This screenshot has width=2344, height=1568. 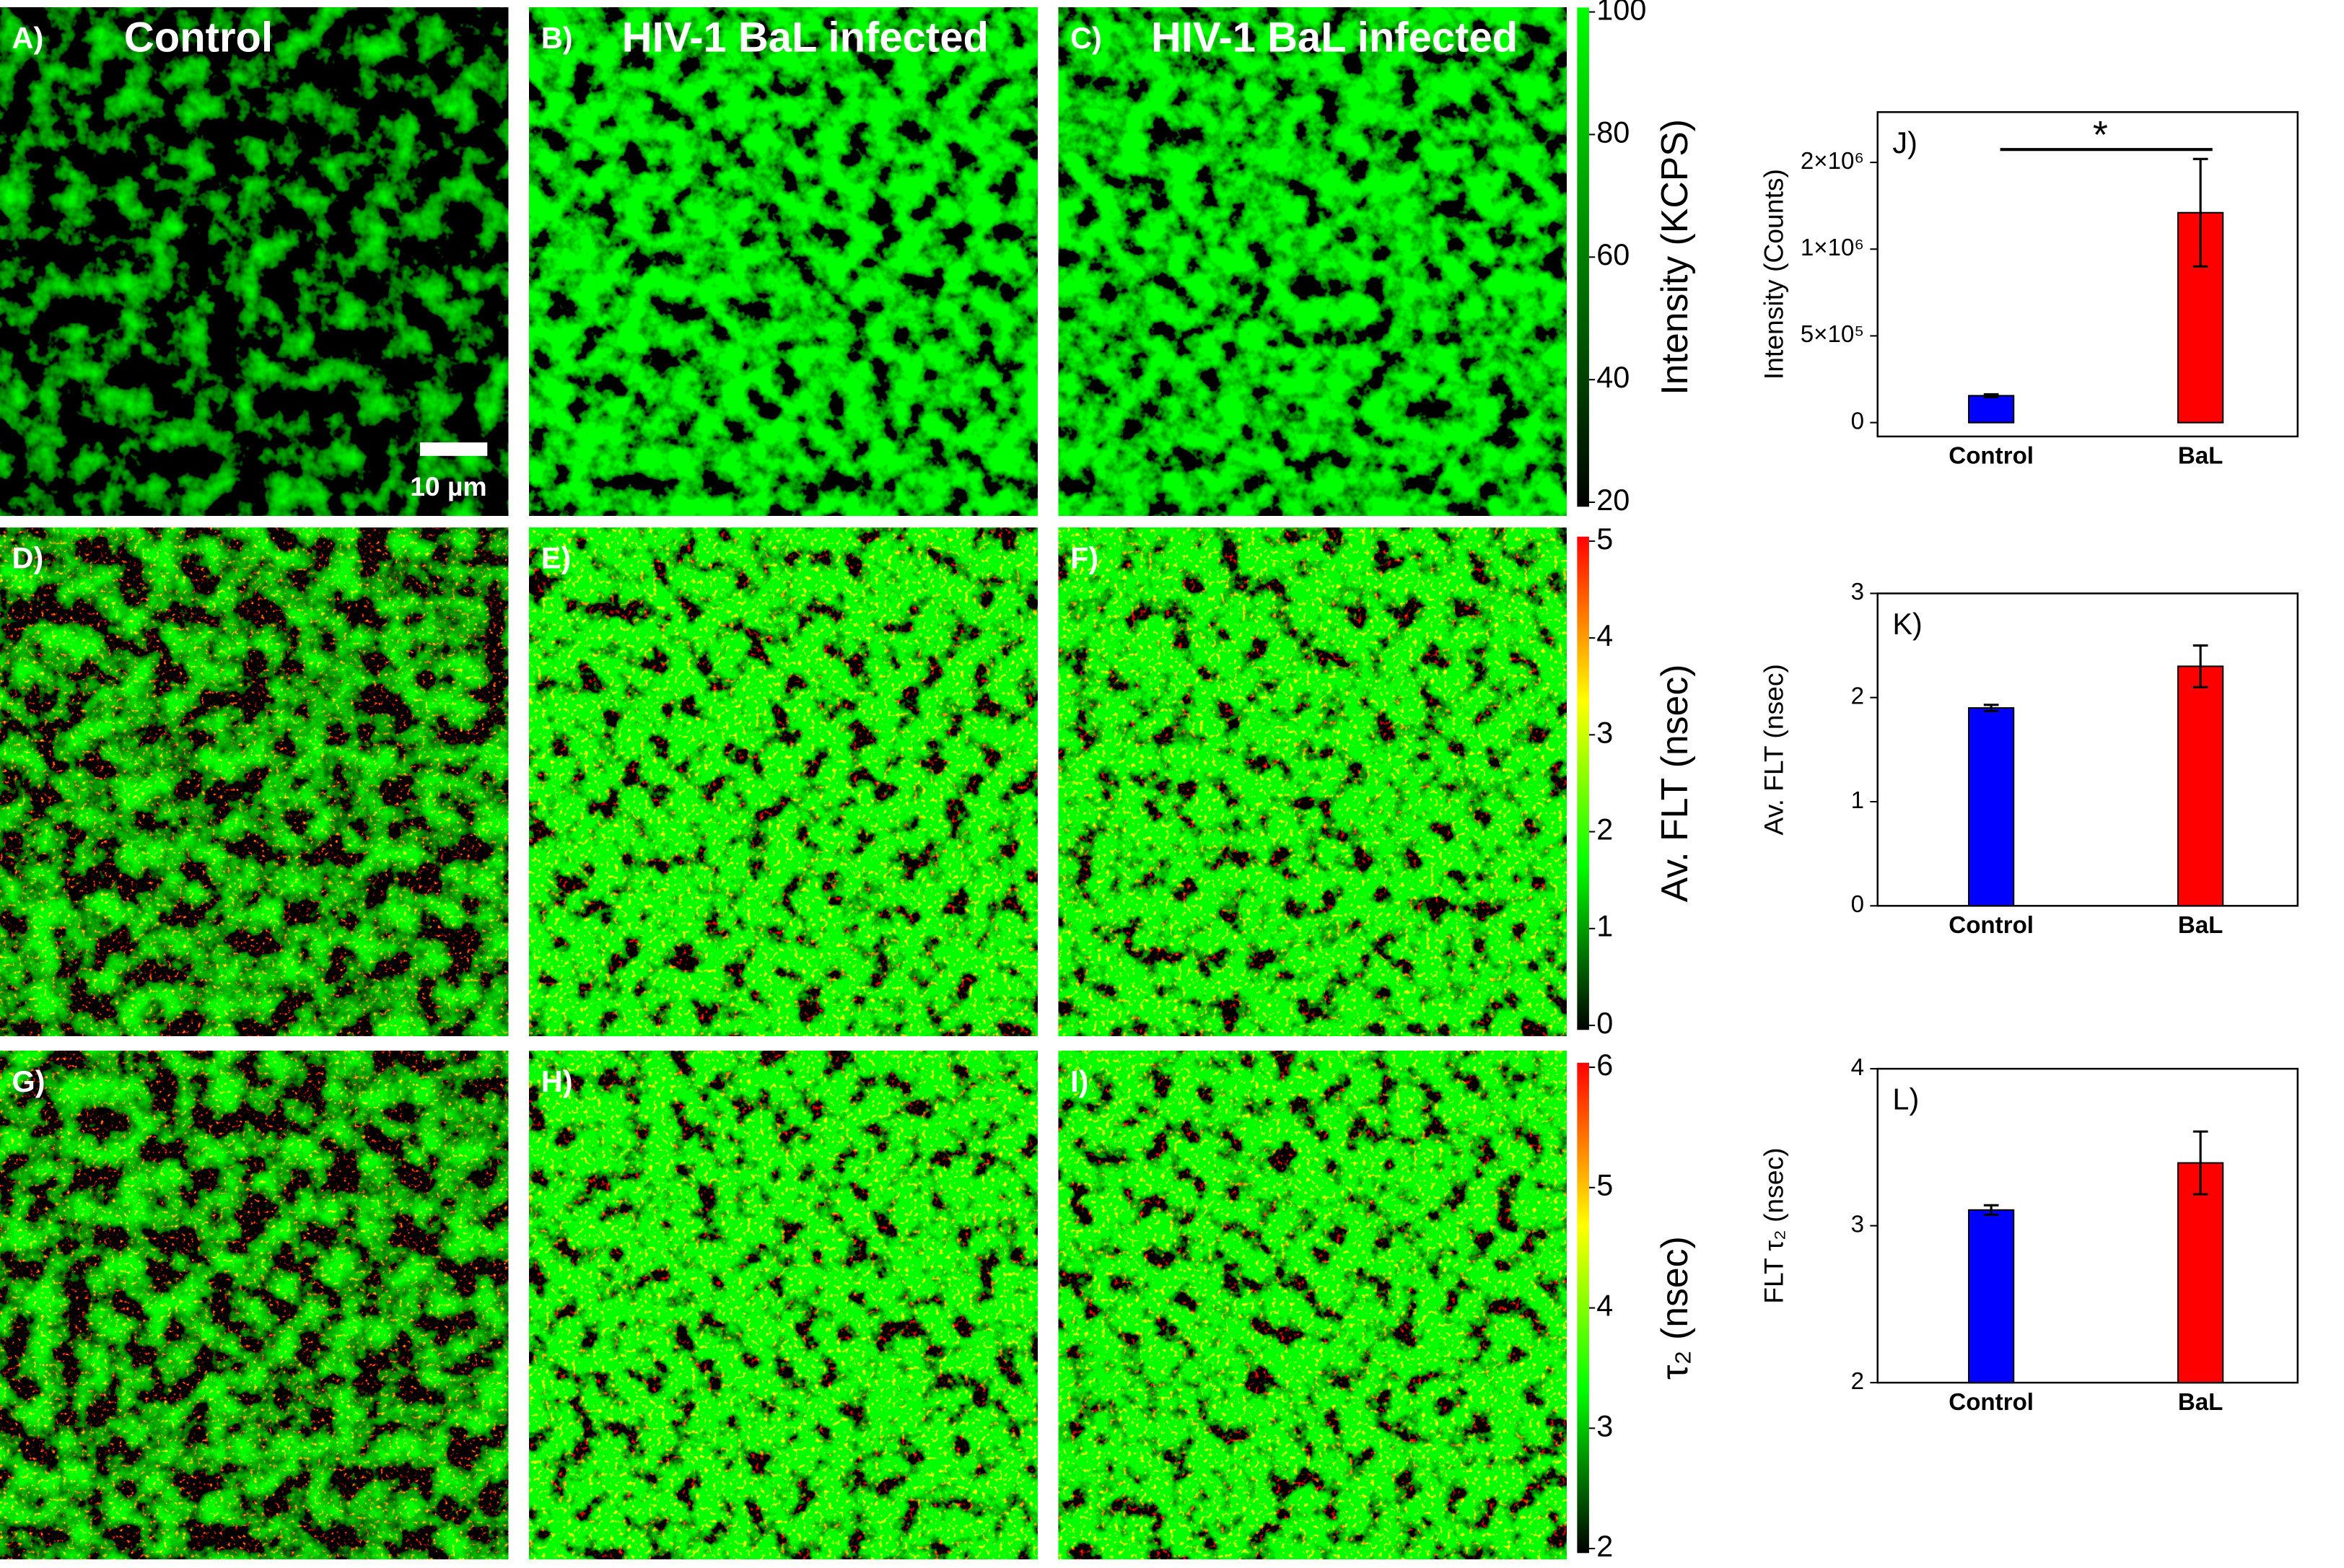 What do you see at coordinates (1613, 378) in the screenshot?
I see `colorbar-tick-label: 40` at bounding box center [1613, 378].